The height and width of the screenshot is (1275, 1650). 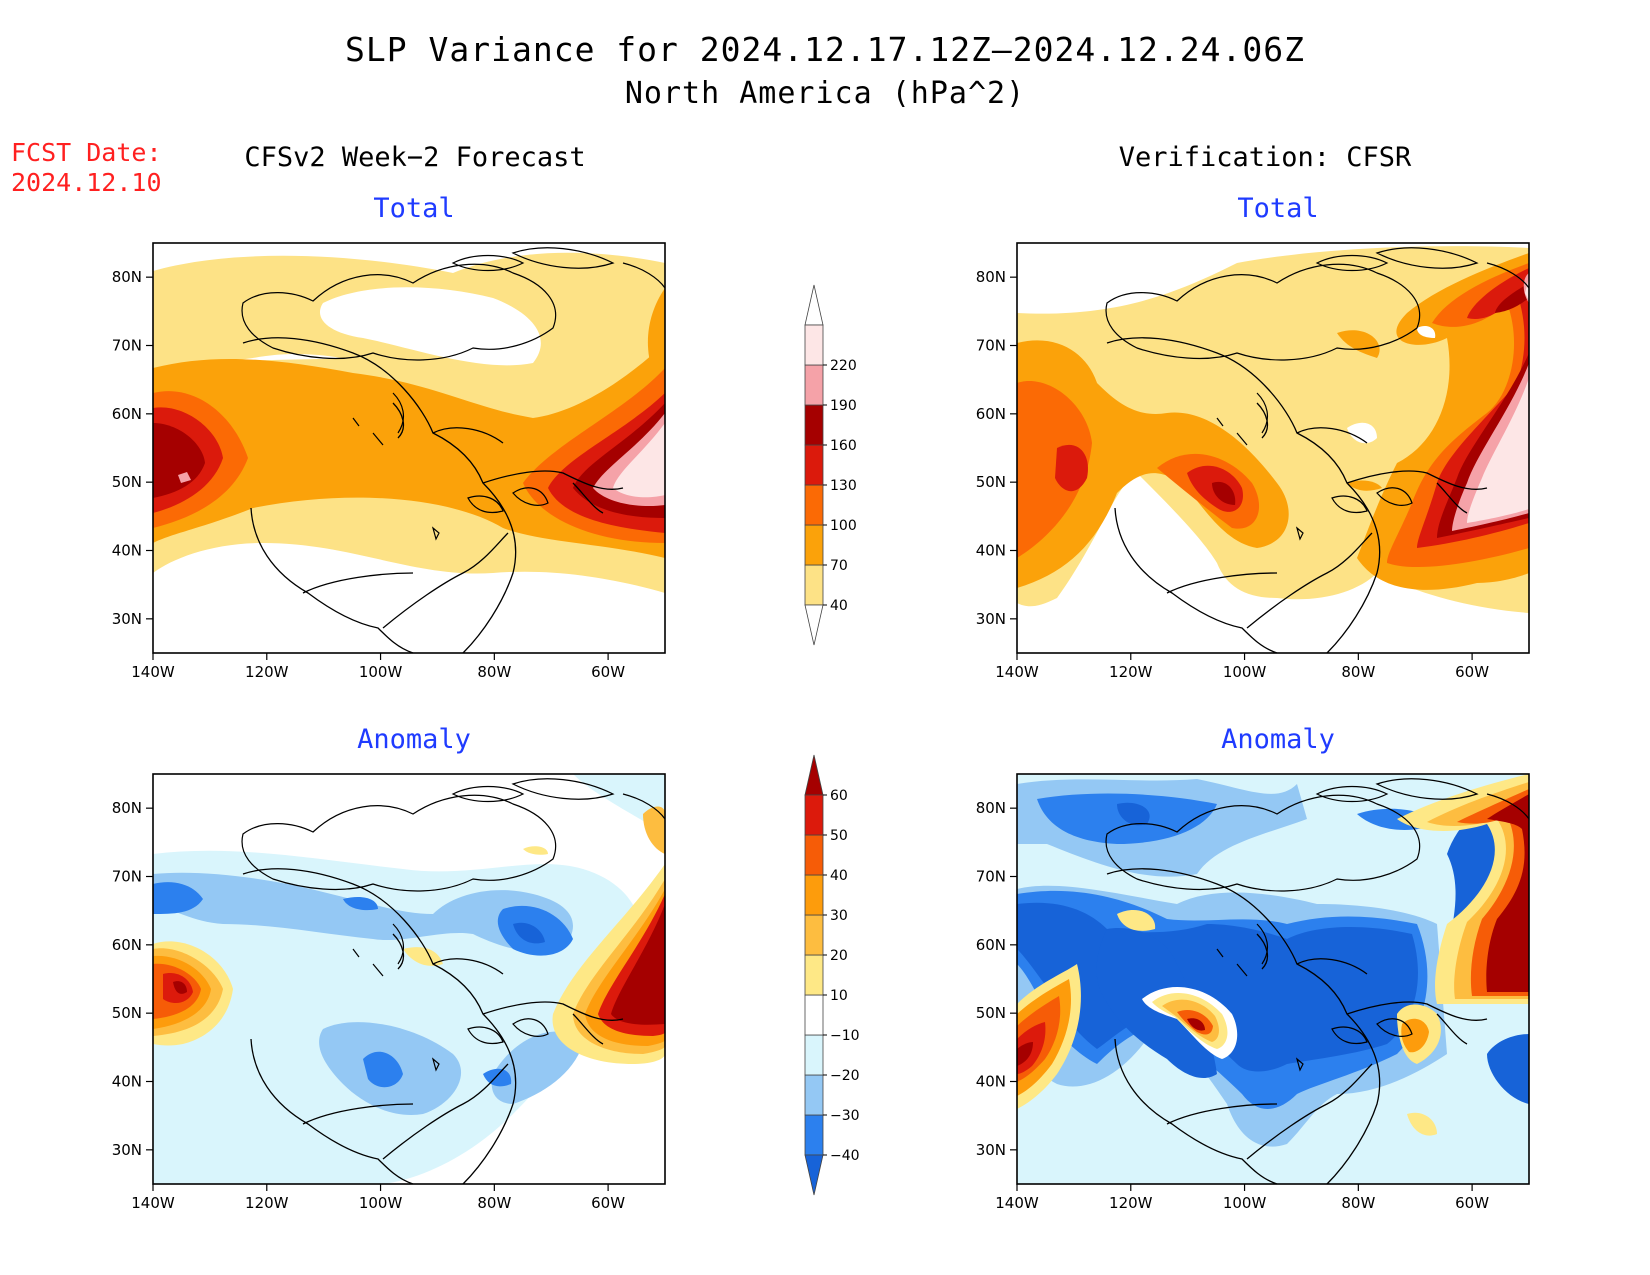 I want to click on anomaly-colorbar-label: 30, so click(x=839, y=916).